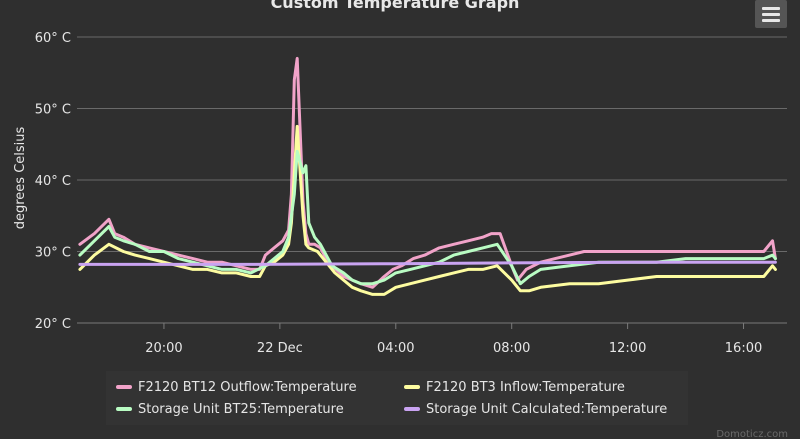 Image resolution: width=800 pixels, height=439 pixels. Describe the element at coordinates (241, 409) in the screenshot. I see `legend-label: Storage Unit BT25:Temperature` at that location.